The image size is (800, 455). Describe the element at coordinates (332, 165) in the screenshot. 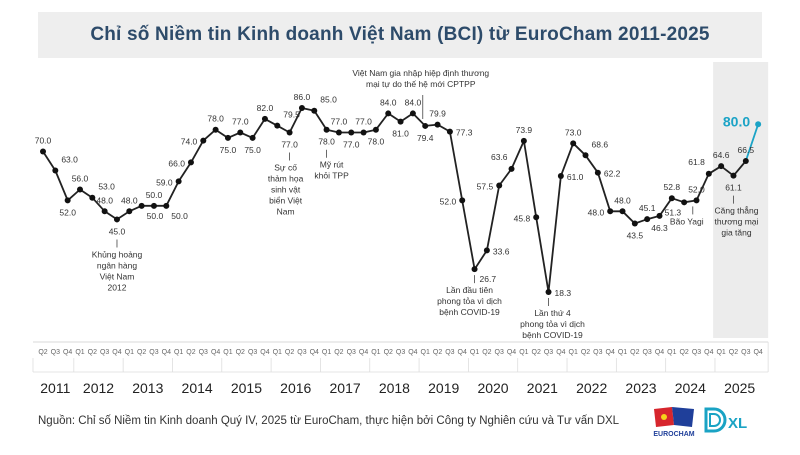

I see `annotation-text: Mỹ rút` at that location.